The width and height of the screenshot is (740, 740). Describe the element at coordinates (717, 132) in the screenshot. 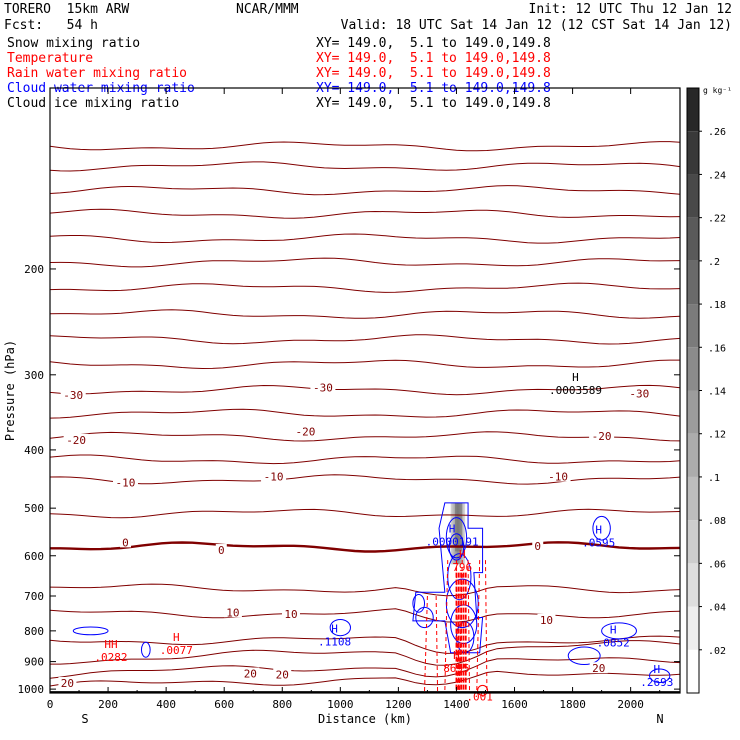

I see `colorbar-tick-label: .26` at that location.